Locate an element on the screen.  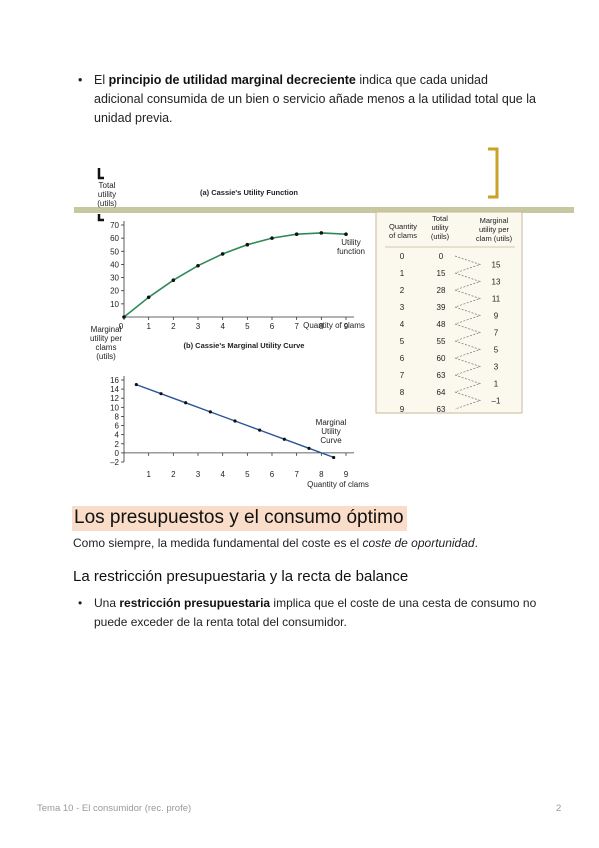
footer-text: Tema 10 - El consumidor (rec. profe) is located at coordinates (114, 808).